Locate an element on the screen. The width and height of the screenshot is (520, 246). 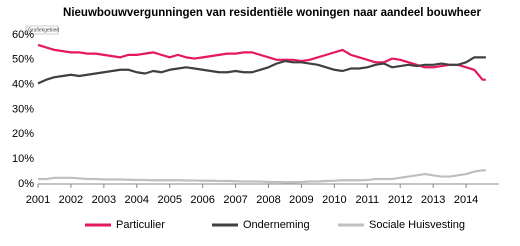
x-tick-label: 2014 is located at coordinates (466, 200).